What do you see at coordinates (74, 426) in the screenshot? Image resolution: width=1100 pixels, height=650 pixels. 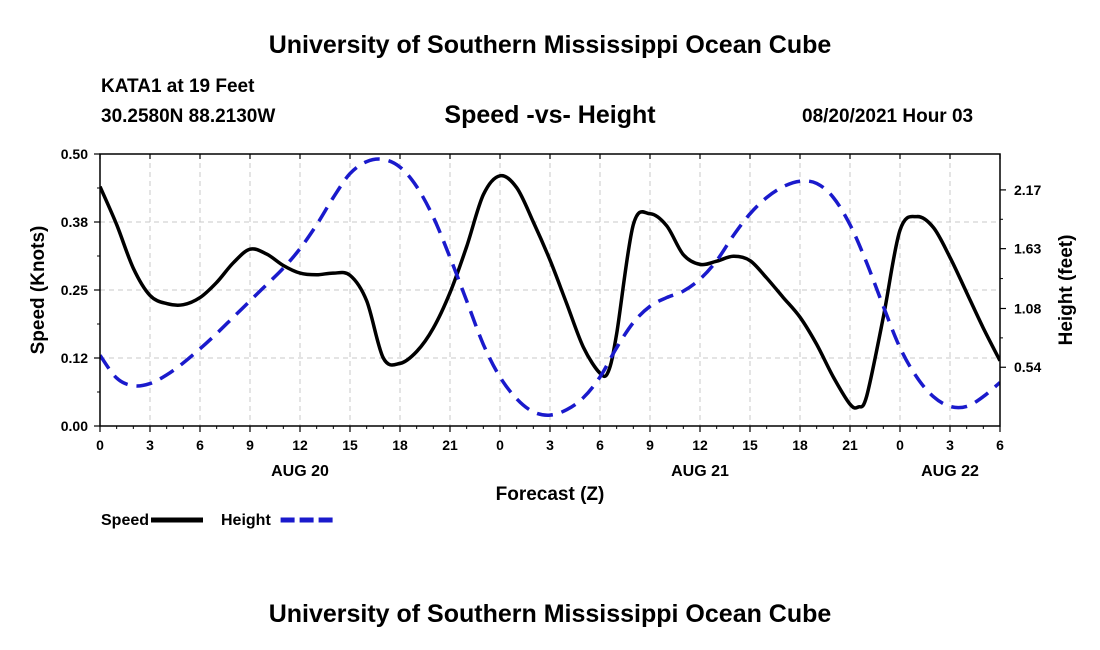 I see `y-left-tick-label: 0.00` at bounding box center [74, 426].